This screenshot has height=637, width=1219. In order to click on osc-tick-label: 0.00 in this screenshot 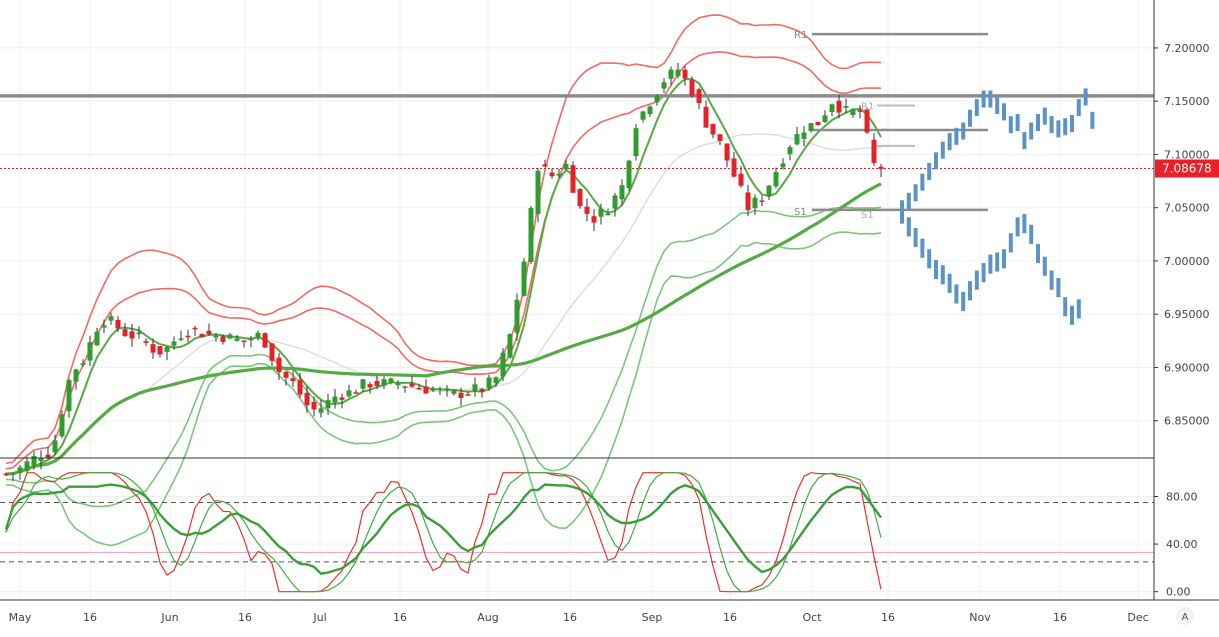, I will do `click(1178, 592)`.